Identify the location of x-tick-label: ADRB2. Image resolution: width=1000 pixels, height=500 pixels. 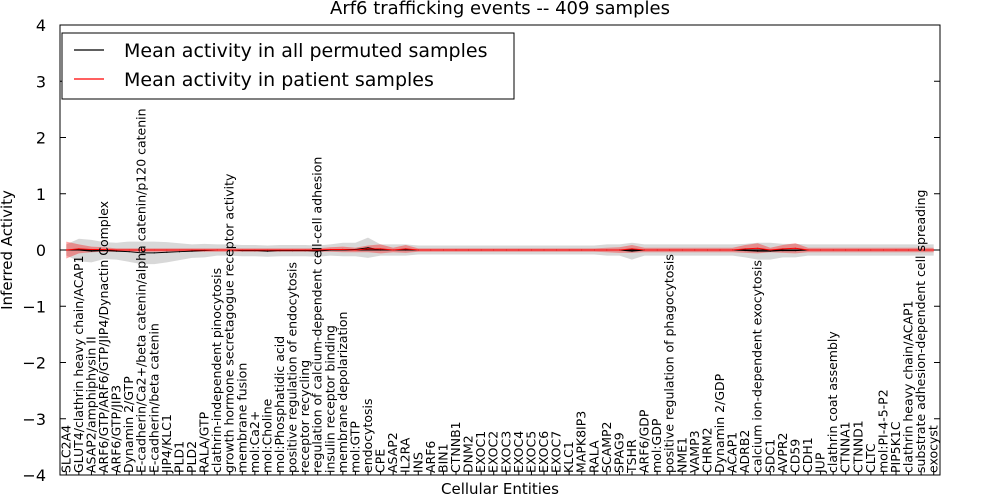
(744, 451).